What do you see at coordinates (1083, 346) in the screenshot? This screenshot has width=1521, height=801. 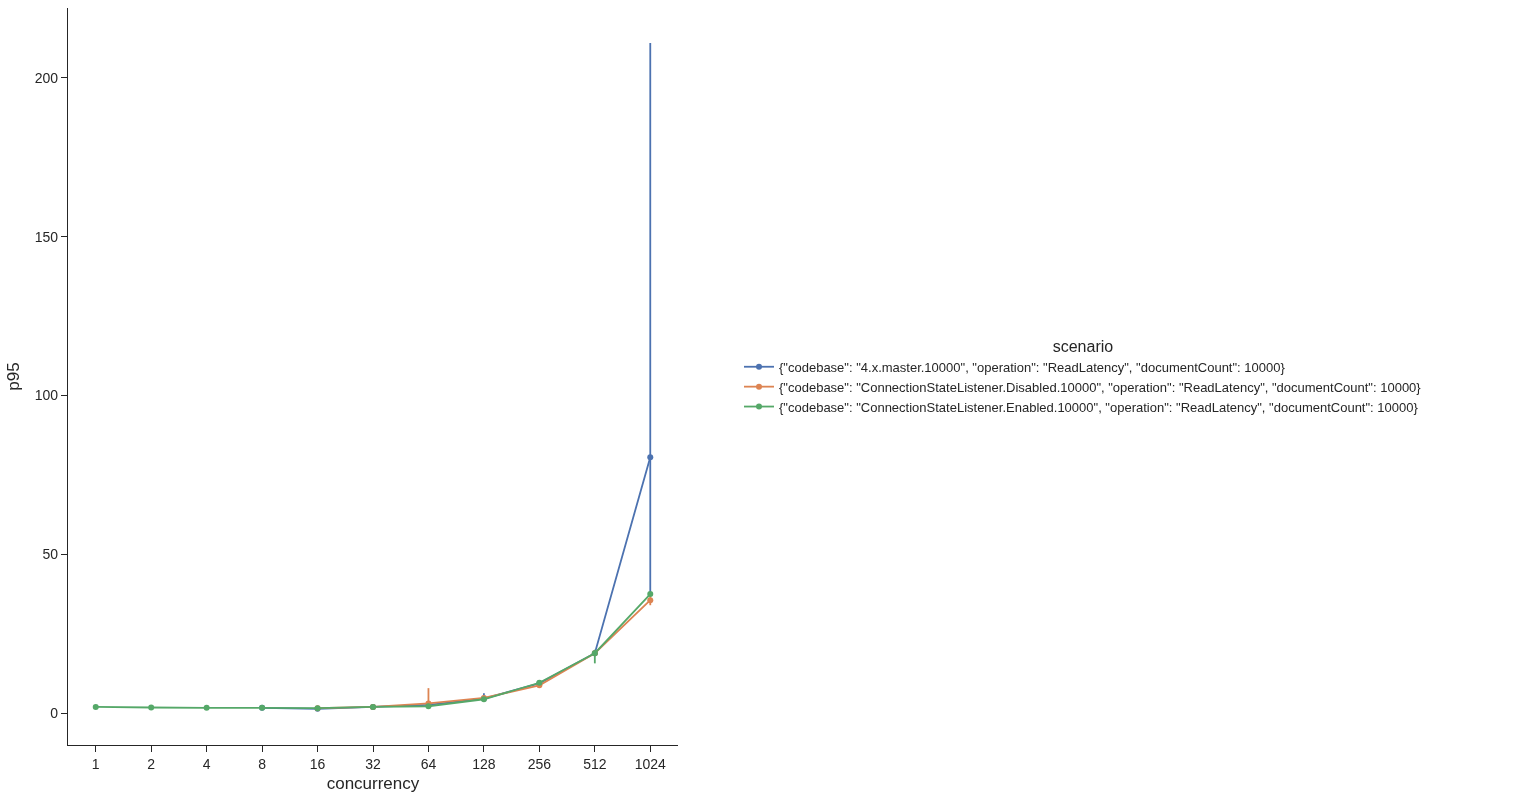 I see `legend-title: scenario` at bounding box center [1083, 346].